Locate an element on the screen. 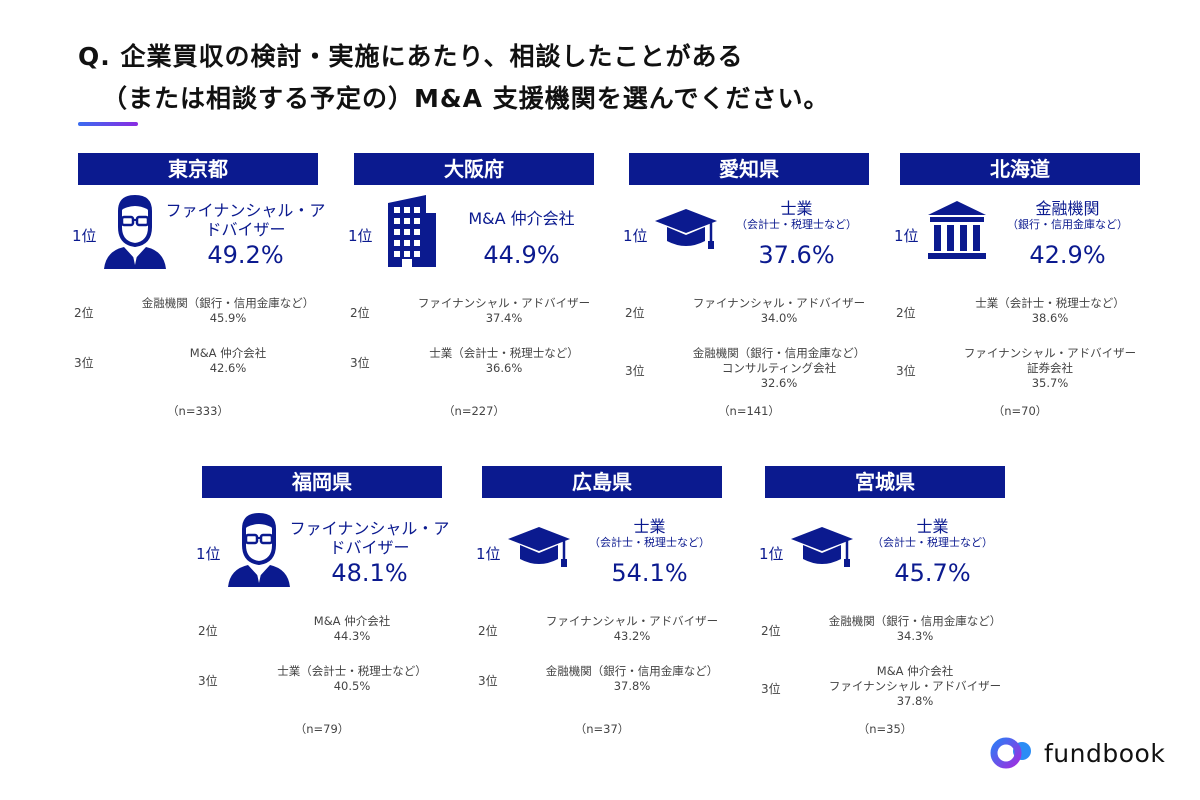 The width and height of the screenshot is (1200, 800). rank-item-pct: 45.9% is located at coordinates (228, 318).